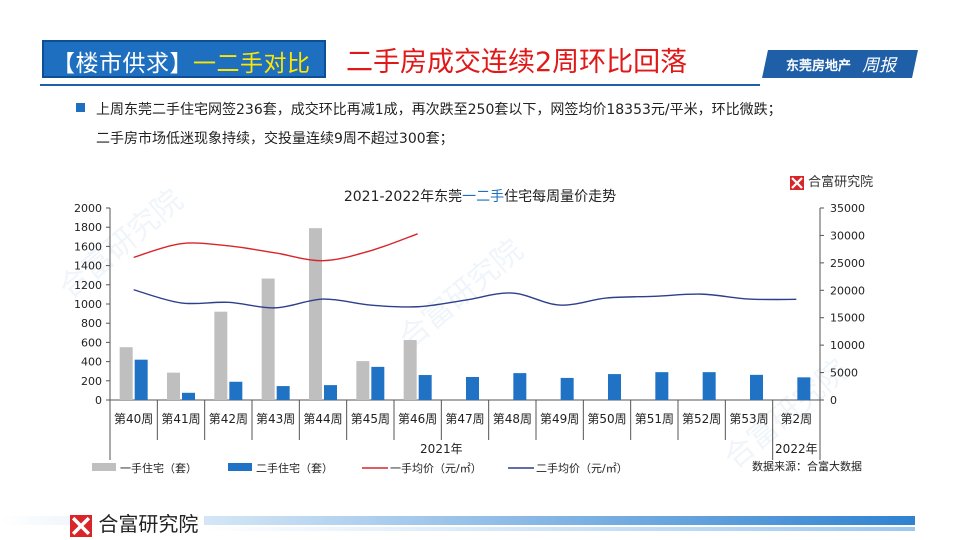 This screenshot has height=540, width=960. Describe the element at coordinates (819, 66) in the screenshot. I see `brand-label: 东莞房地产` at that location.